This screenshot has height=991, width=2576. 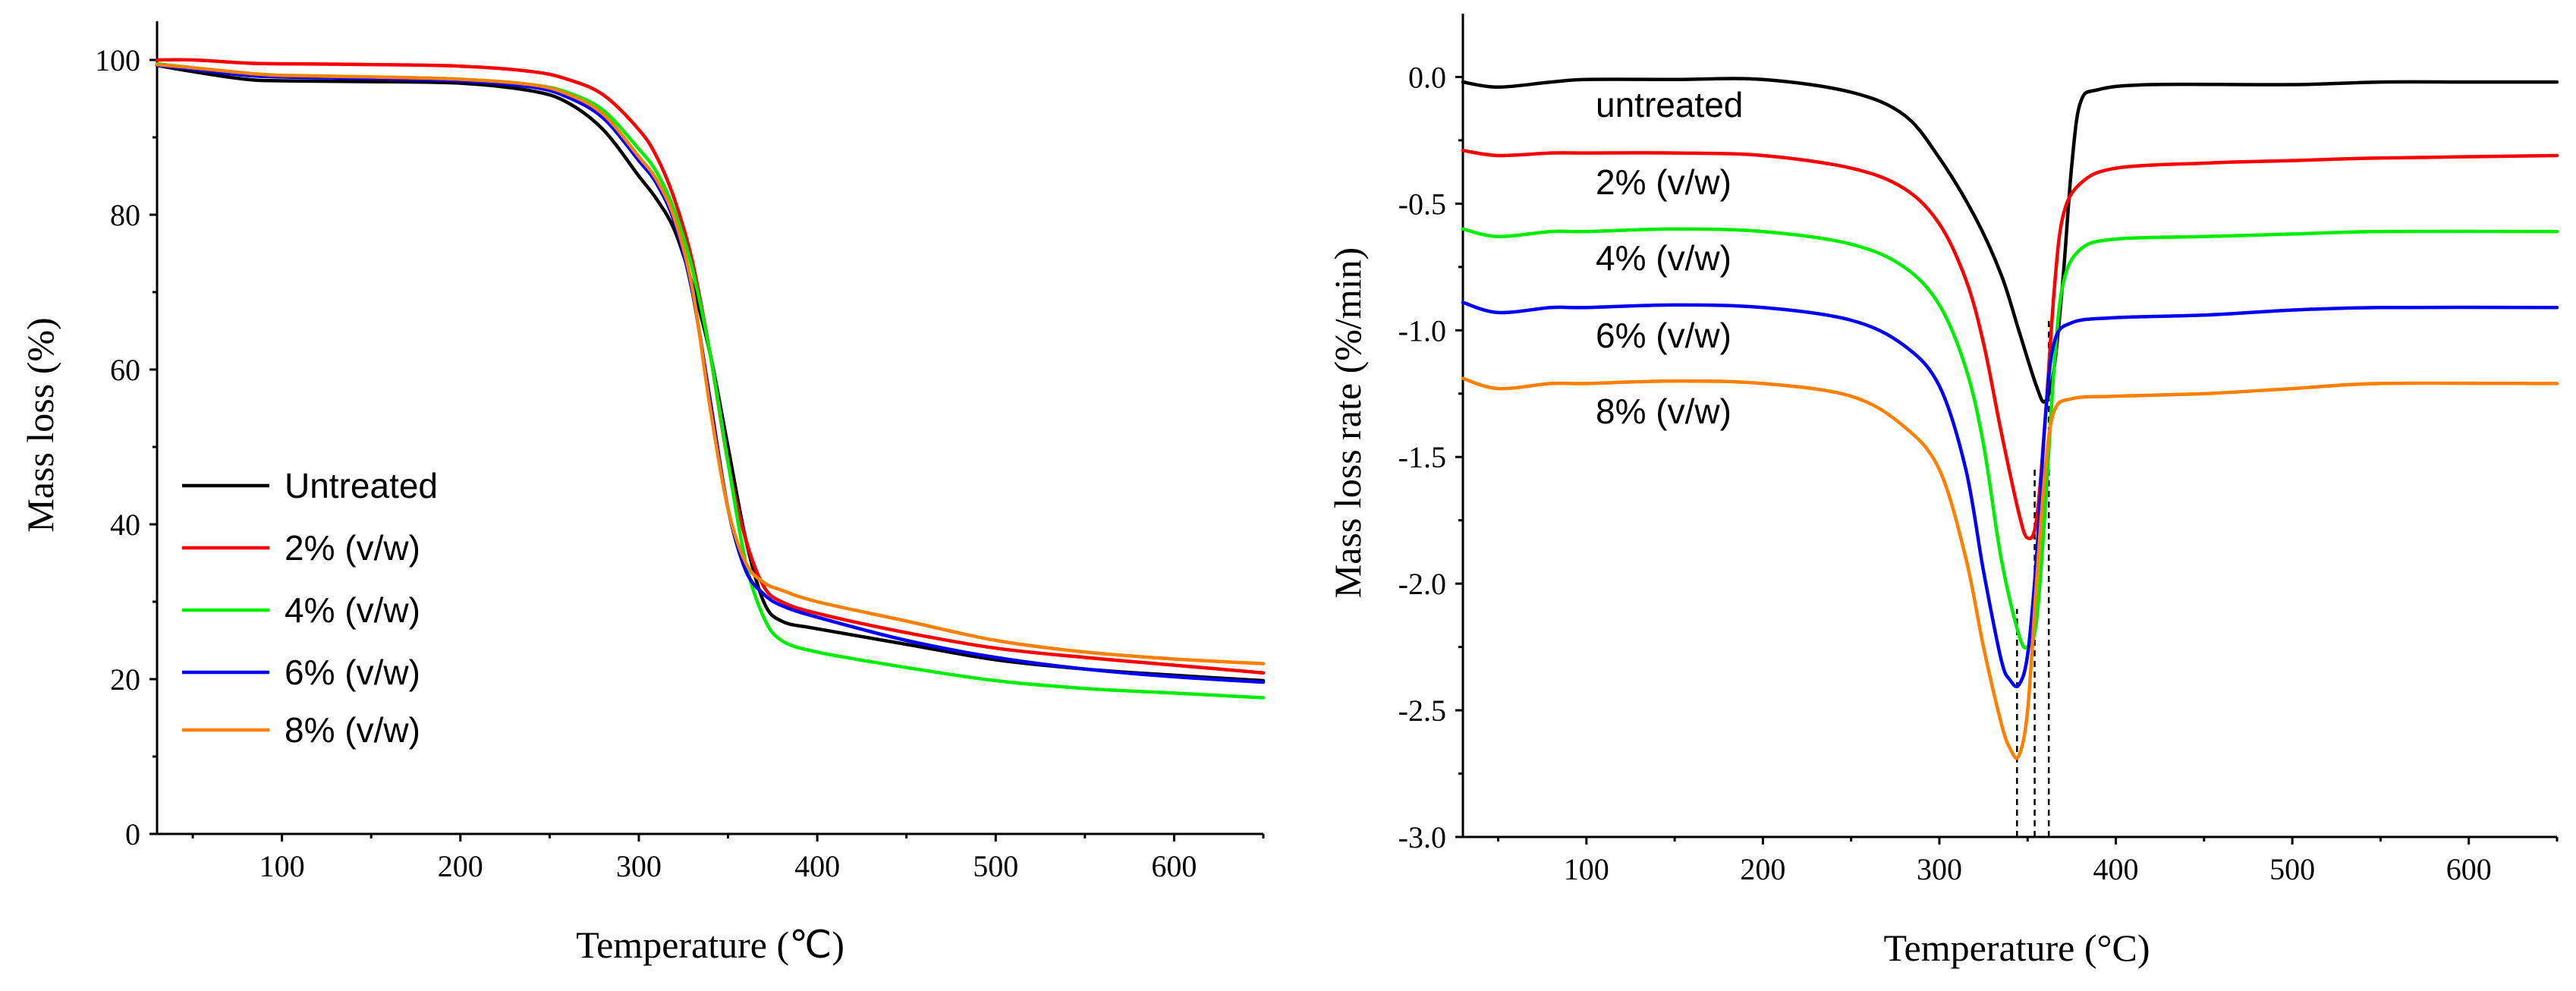 I want to click on right-curve-untreated, so click(x=2010, y=240).